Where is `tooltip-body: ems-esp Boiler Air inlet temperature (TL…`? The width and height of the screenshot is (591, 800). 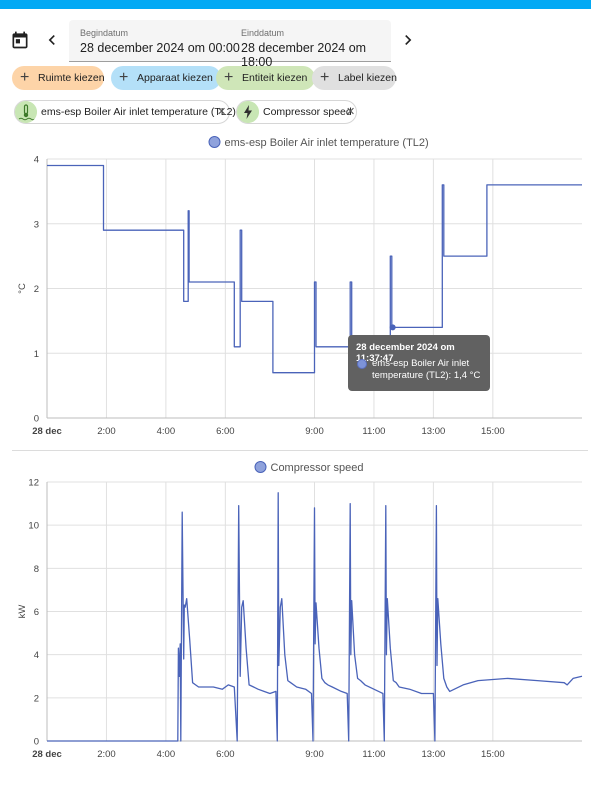
tooltip-body: ems-esp Boiler Air inlet temperature (TL… is located at coordinates (426, 369).